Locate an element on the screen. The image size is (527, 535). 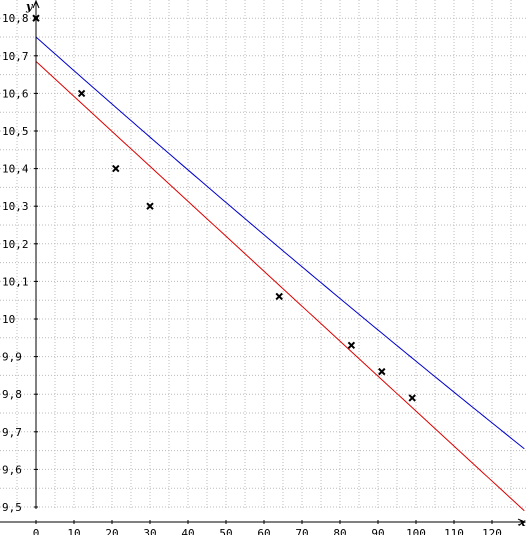
y-tick-label: 9,5 is located at coordinates (12, 507).